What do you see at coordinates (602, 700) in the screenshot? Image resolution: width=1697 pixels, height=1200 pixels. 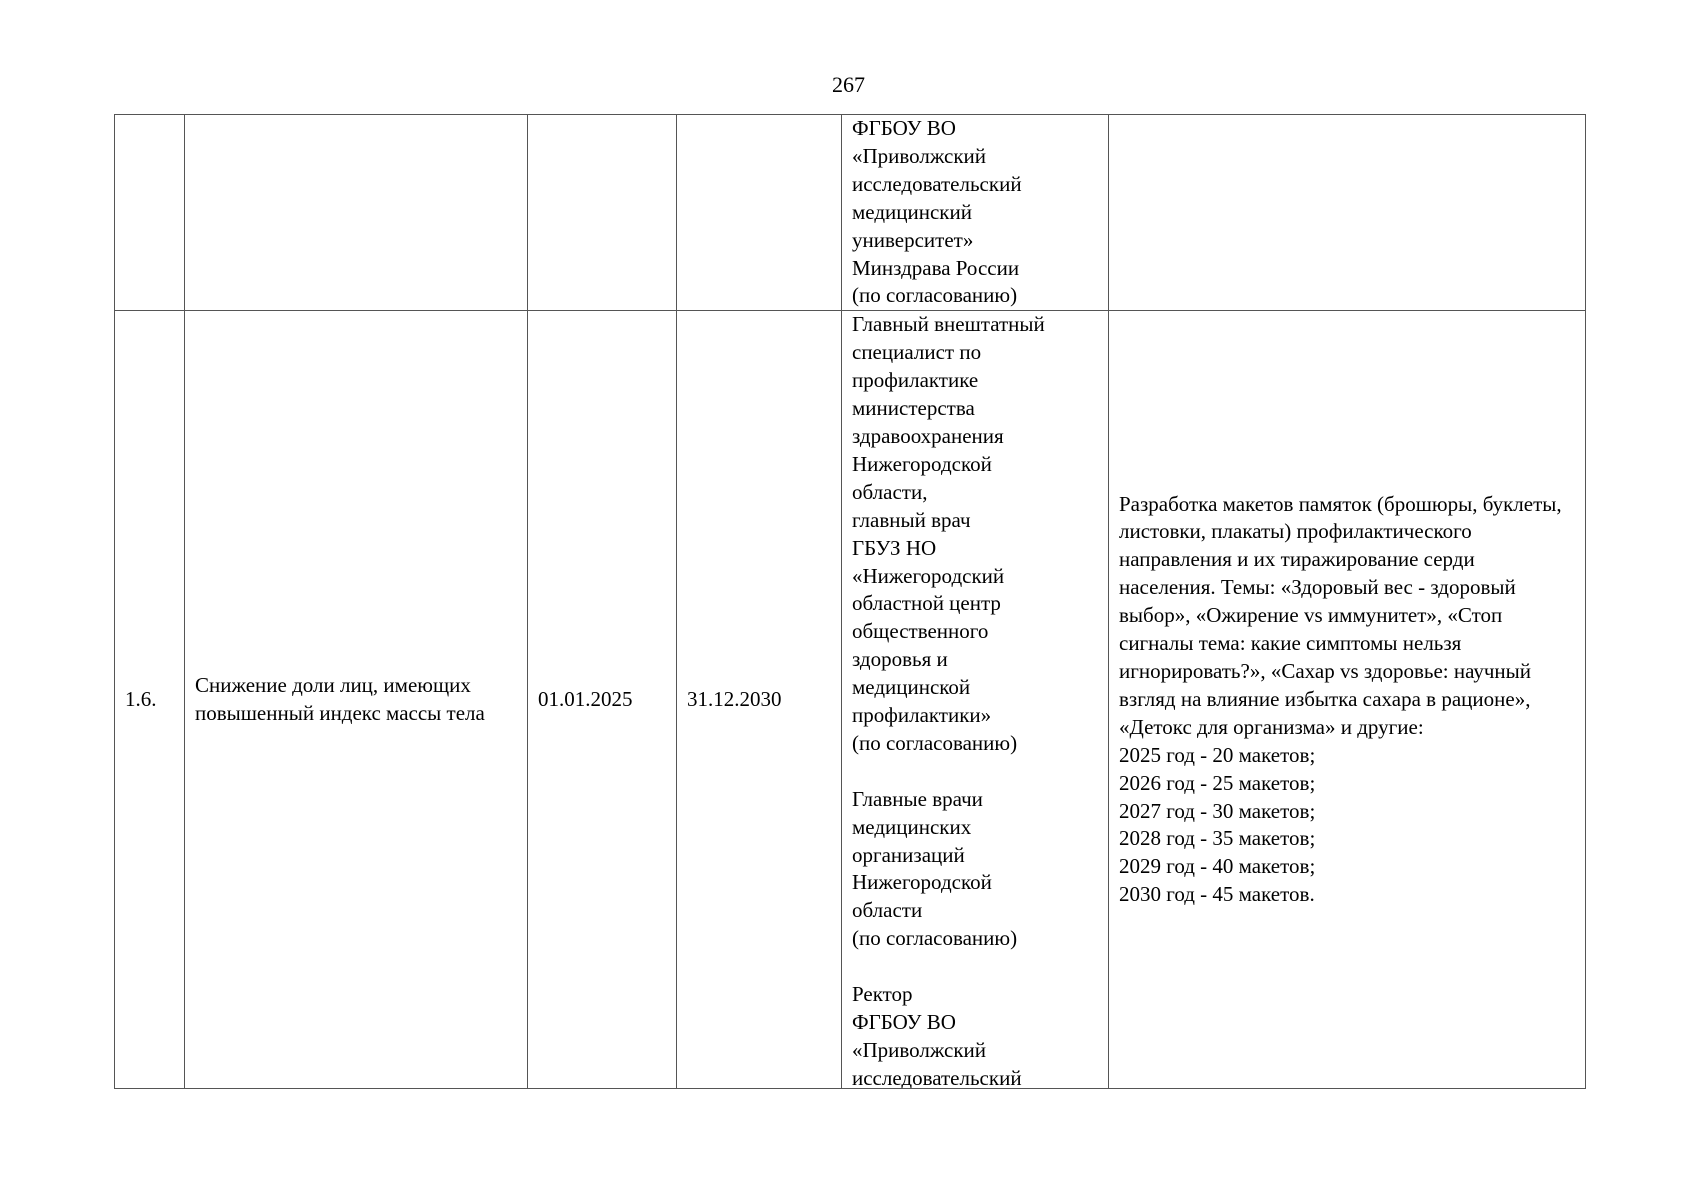 I see `cell-start-date: 01.01.2025` at bounding box center [602, 700].